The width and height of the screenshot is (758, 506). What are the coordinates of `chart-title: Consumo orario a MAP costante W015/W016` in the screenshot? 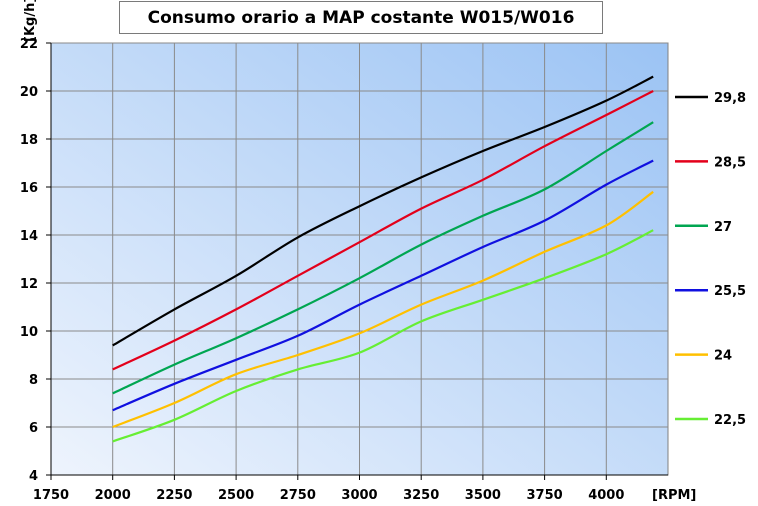 It's located at (361, 17).